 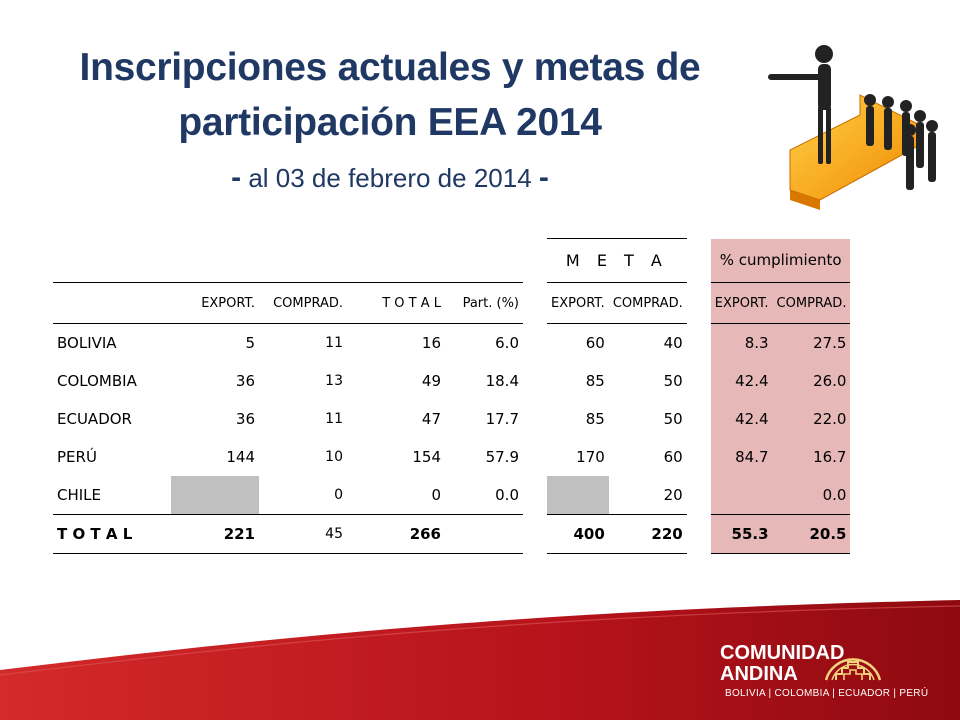 I want to click on row-export: 144, so click(x=240, y=457).